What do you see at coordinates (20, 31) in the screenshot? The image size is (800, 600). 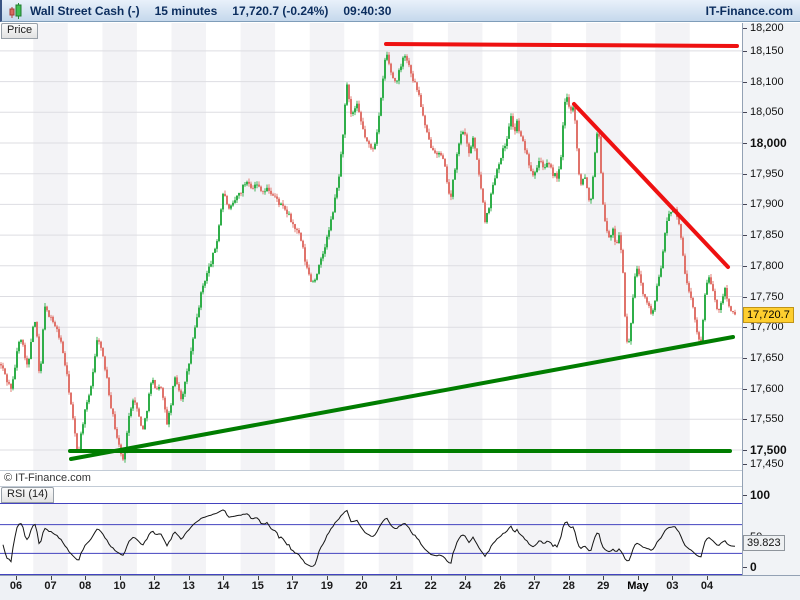 I see `tab-price: Price` at bounding box center [20, 31].